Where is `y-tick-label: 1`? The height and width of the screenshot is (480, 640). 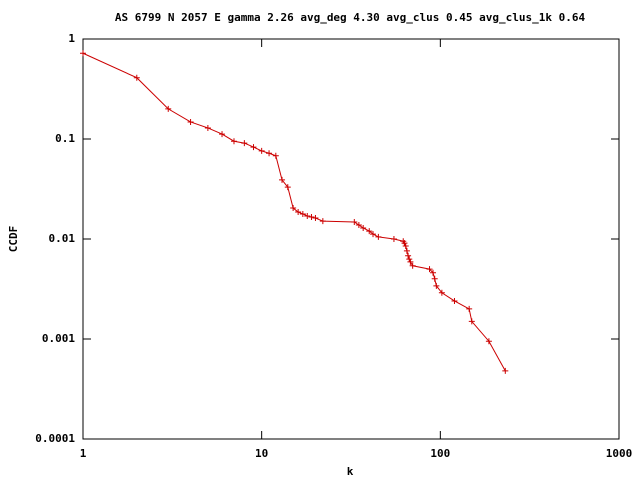
y-tick-label: 1 is located at coordinates (71, 38).